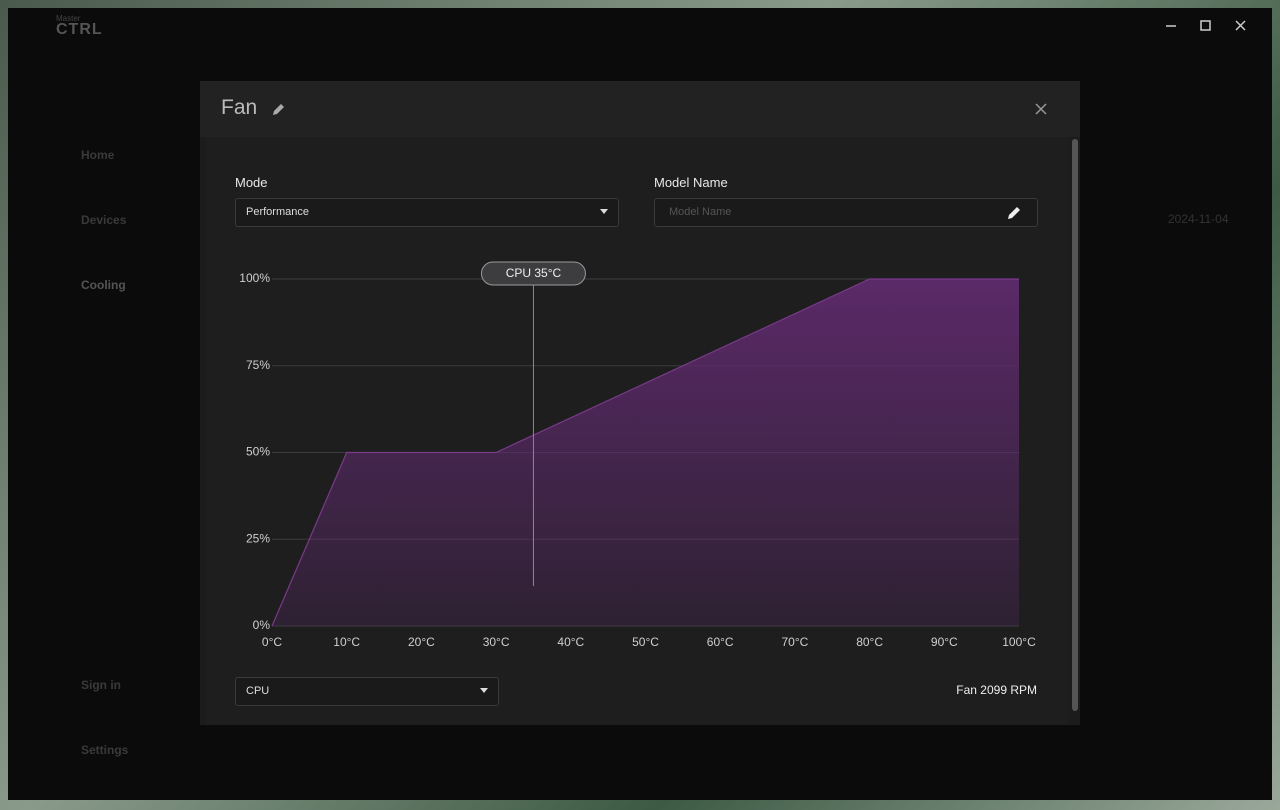 The width and height of the screenshot is (1280, 810). Describe the element at coordinates (700, 212) in the screenshot. I see `model-placeholder: Model Name` at that location.